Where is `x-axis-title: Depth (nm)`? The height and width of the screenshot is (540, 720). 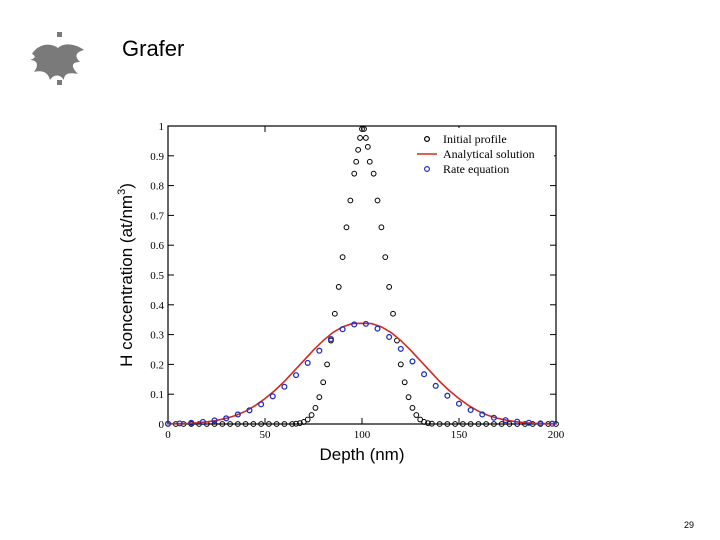 x-axis-title: Depth (nm) is located at coordinates (361, 454).